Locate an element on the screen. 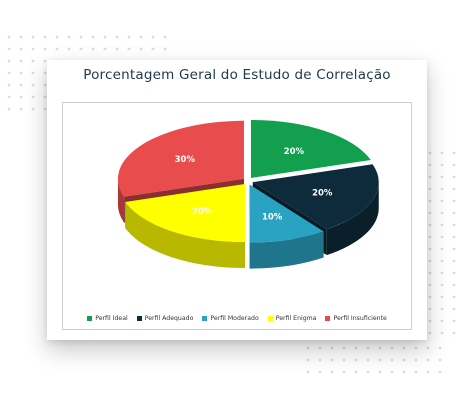  legend-item-perfil-ideal: Perfil Ideal is located at coordinates (107, 318).